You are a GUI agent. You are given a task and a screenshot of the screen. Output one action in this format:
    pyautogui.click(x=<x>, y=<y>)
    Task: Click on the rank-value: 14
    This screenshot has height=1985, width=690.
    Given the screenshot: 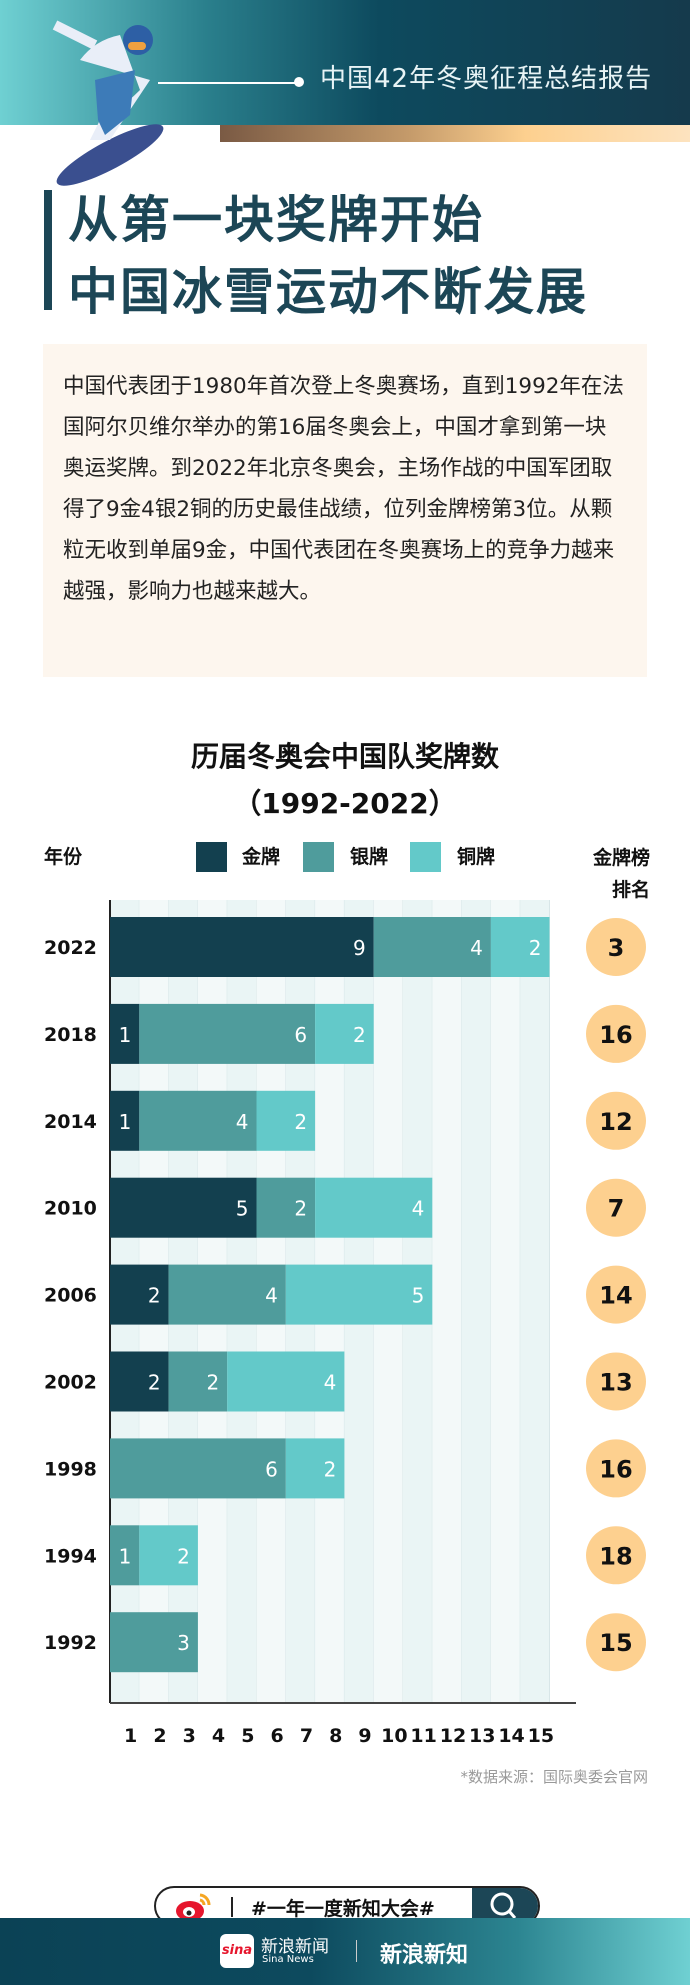 What is the action you would take?
    pyautogui.click(x=615, y=1296)
    